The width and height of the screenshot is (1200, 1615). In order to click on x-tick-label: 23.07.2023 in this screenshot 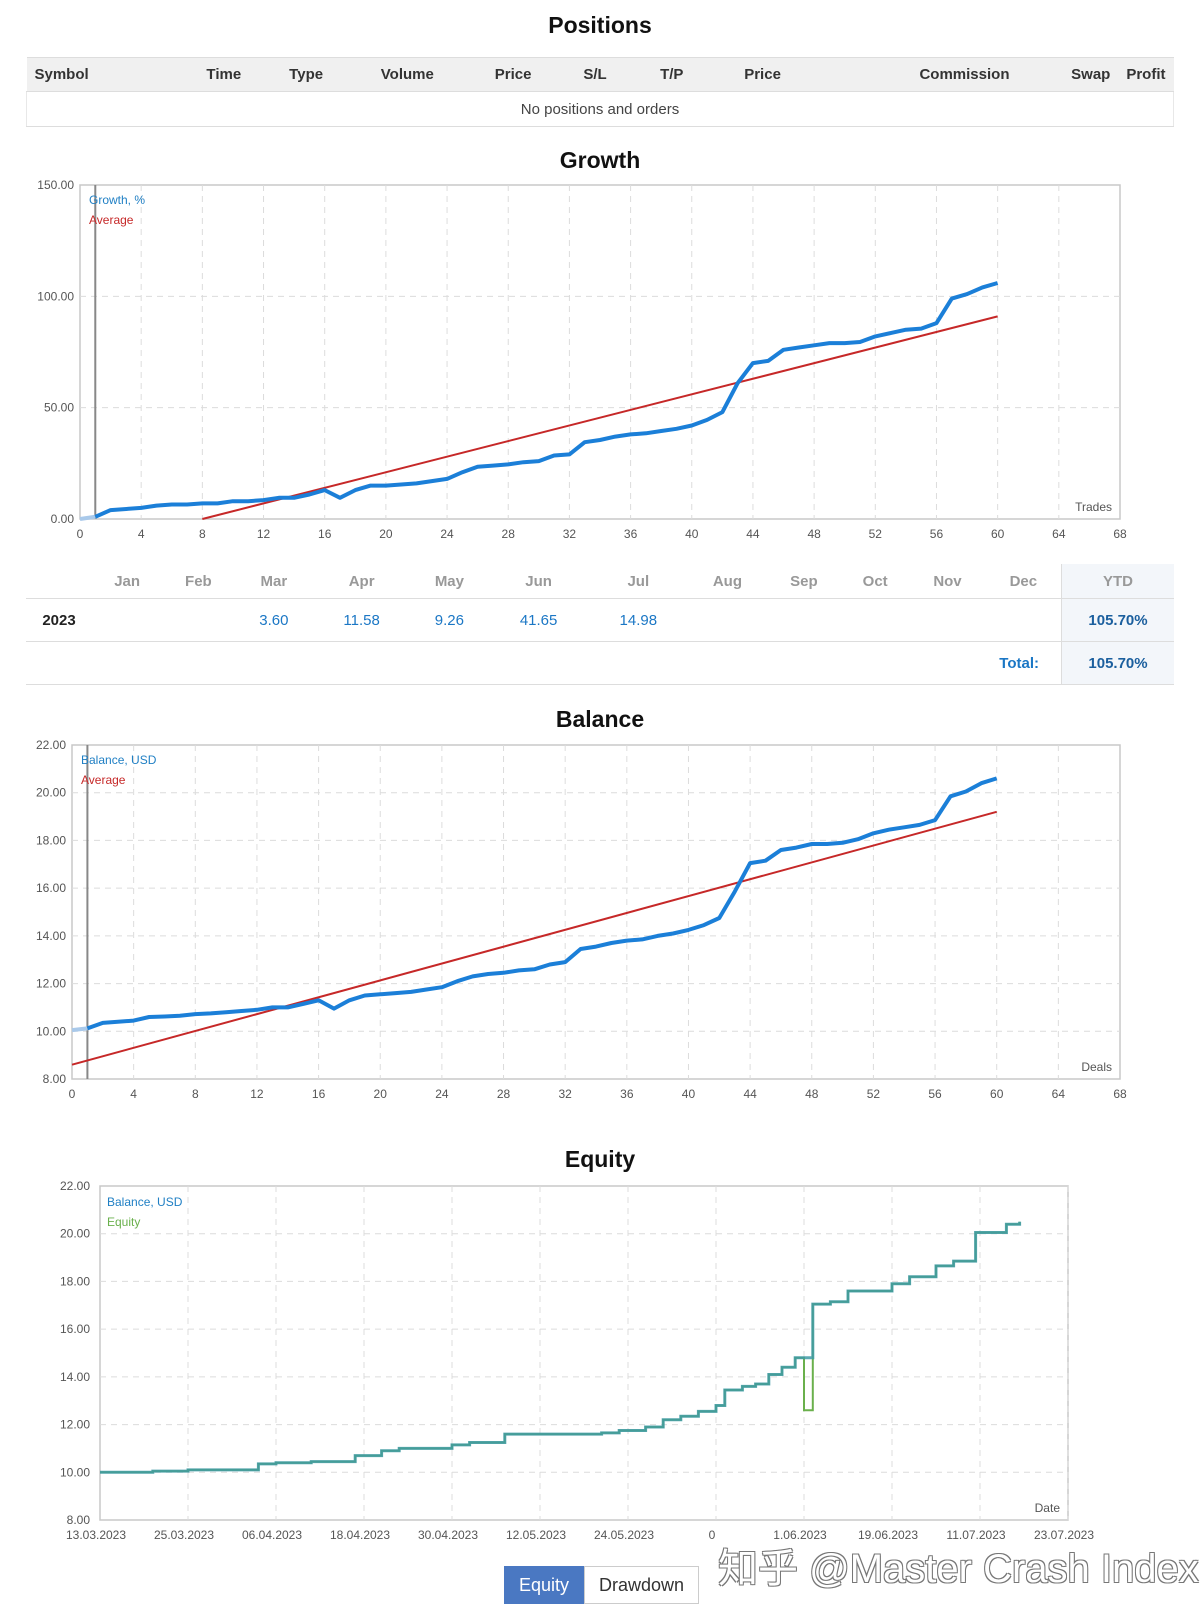, I will do `click(1064, 1535)`.